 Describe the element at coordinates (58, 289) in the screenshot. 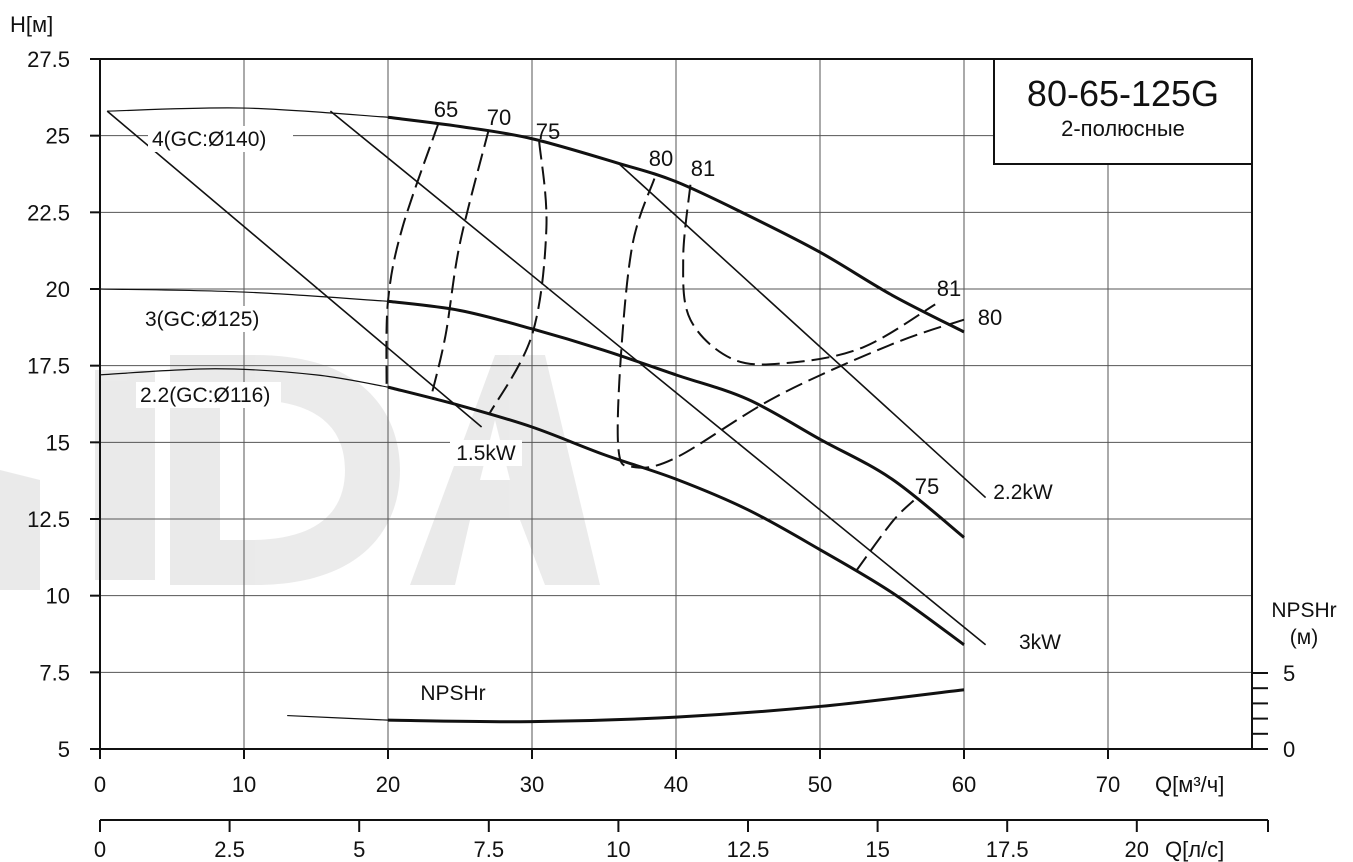

I see `y-tick-label: 20` at that location.